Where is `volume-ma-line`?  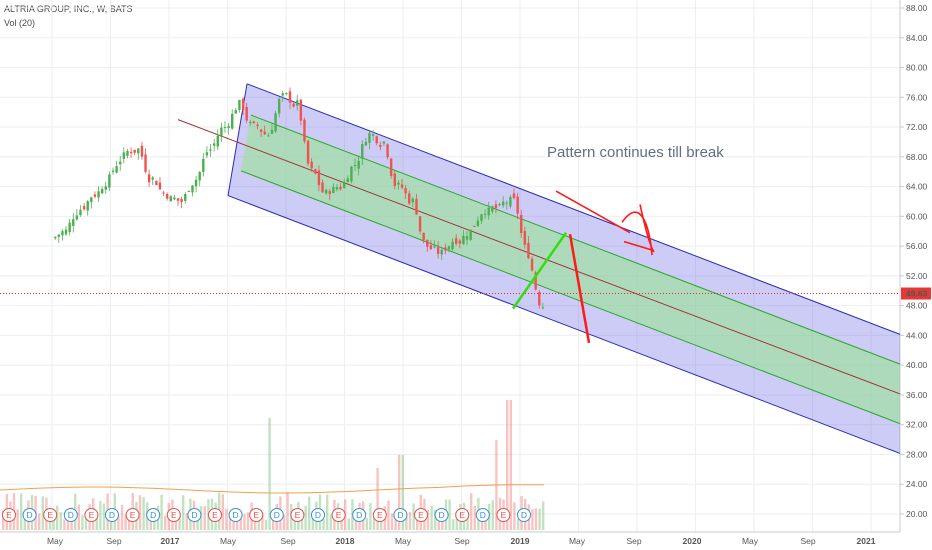 volume-ma-line is located at coordinates (272, 489).